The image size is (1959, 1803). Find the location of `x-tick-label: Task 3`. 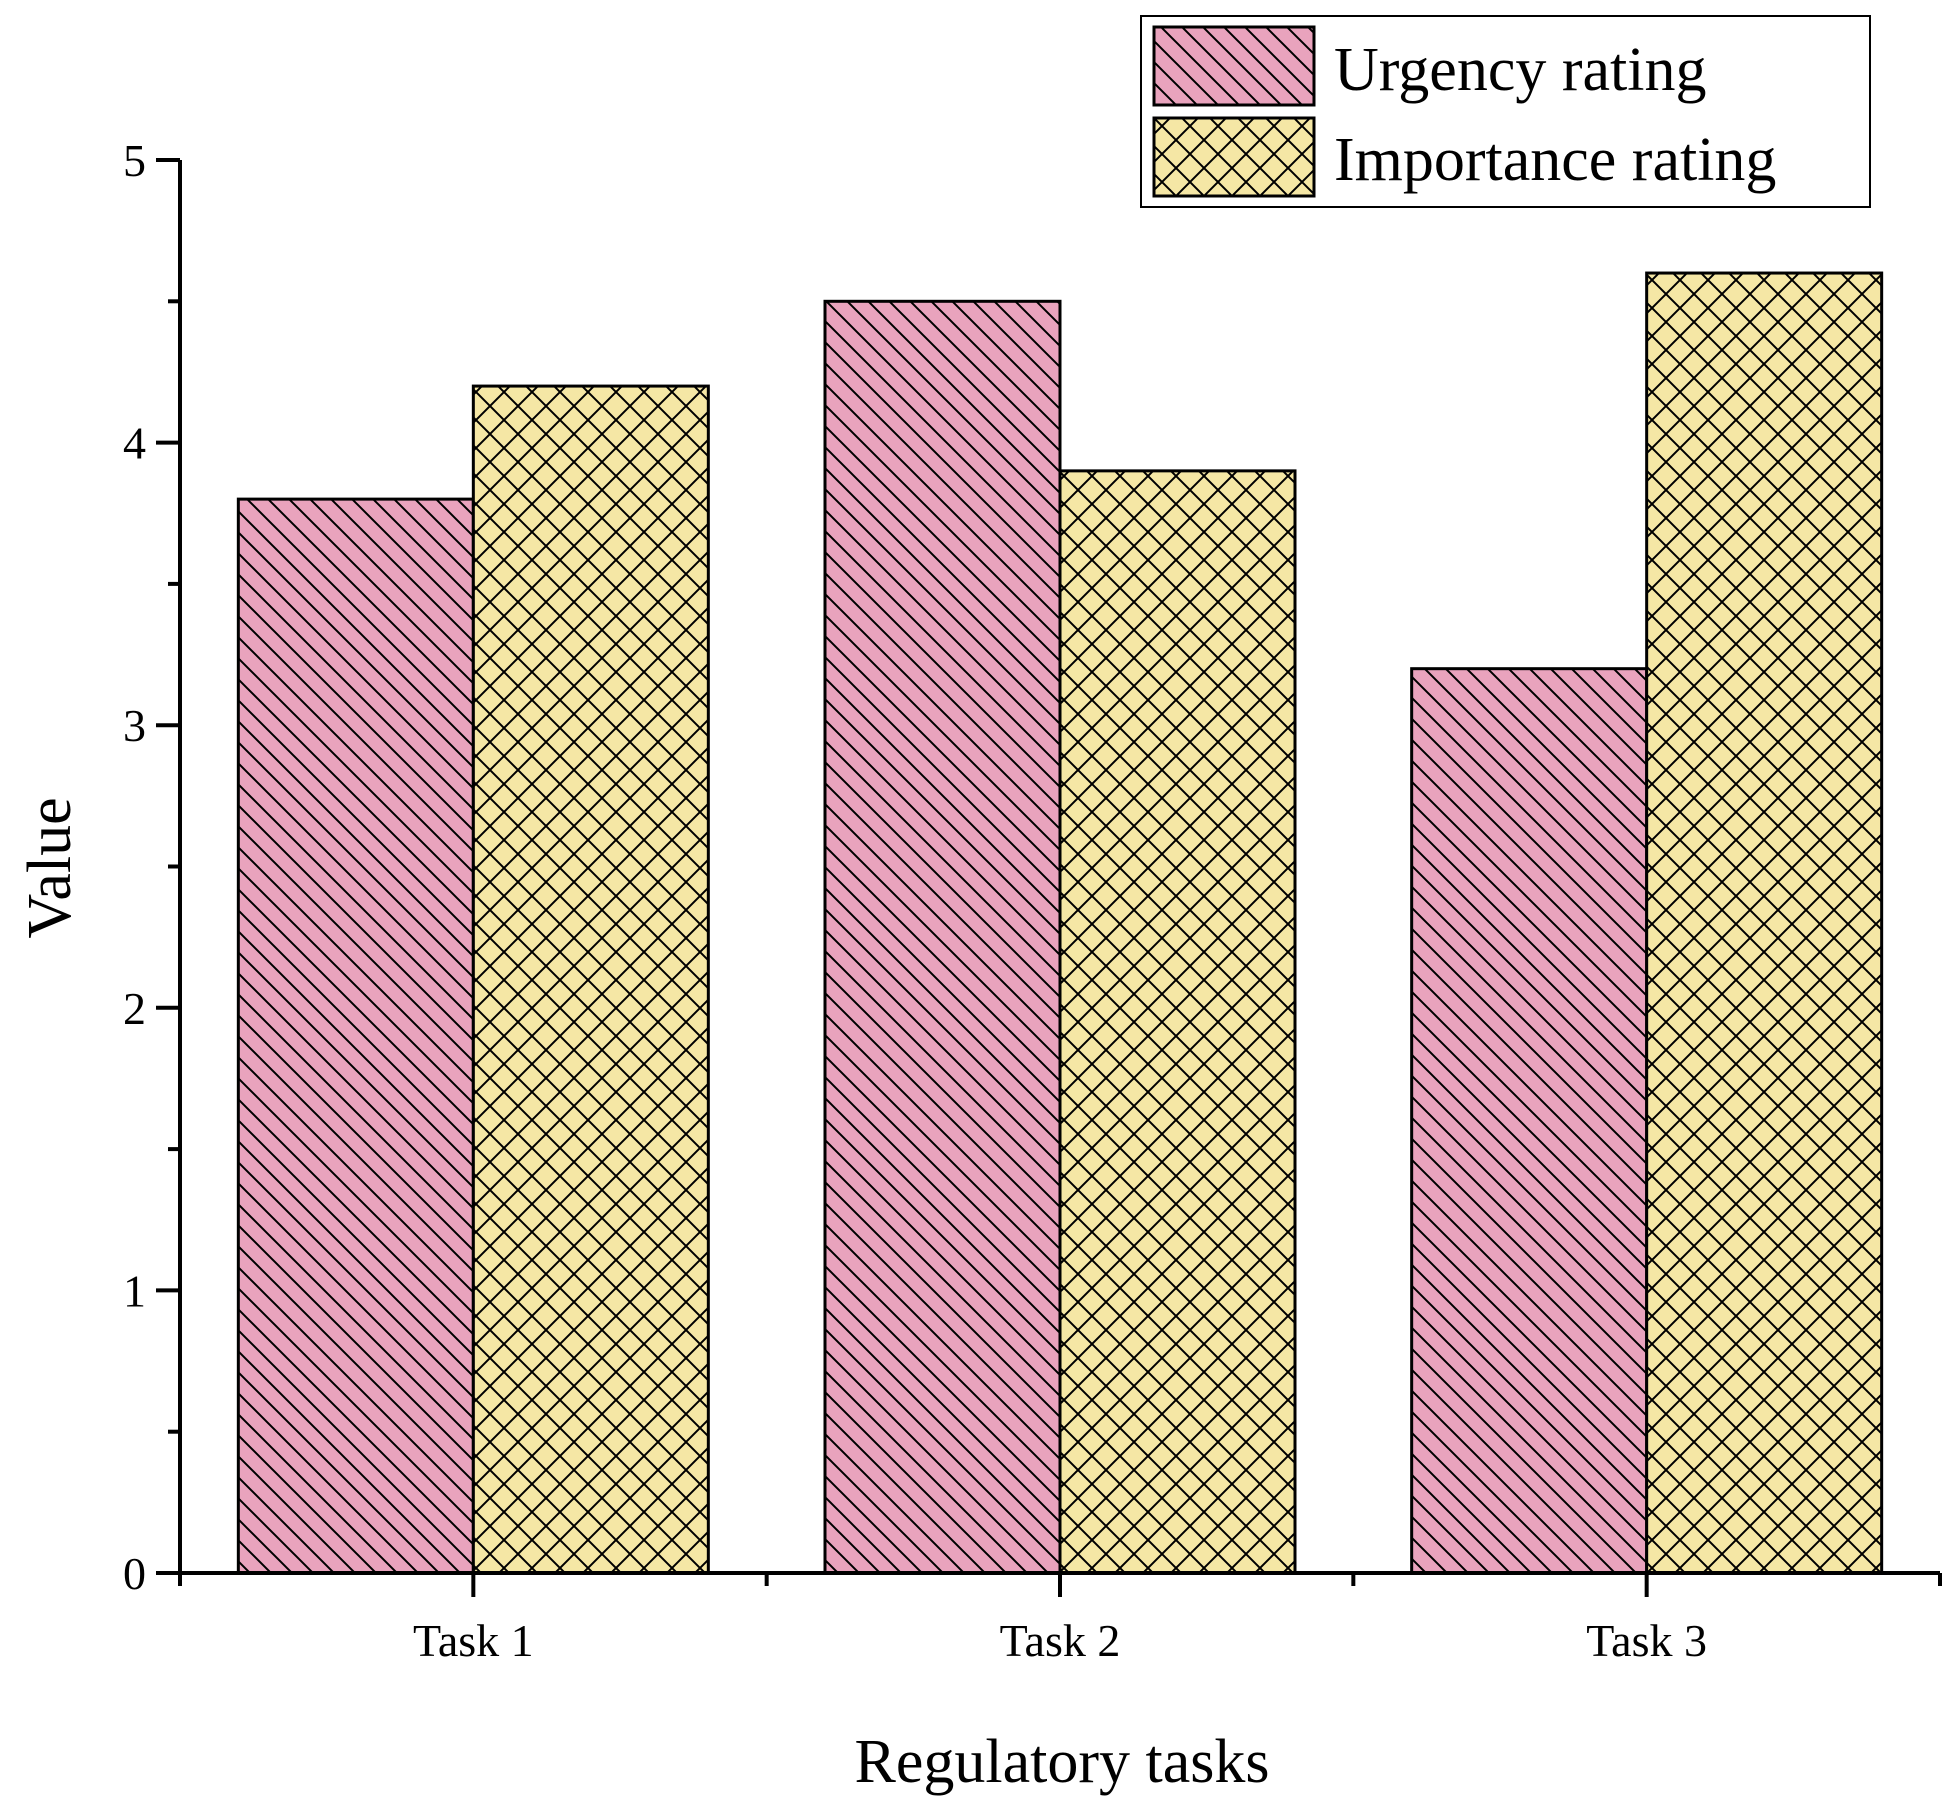

x-tick-label: Task 3 is located at coordinates (1646, 1640).